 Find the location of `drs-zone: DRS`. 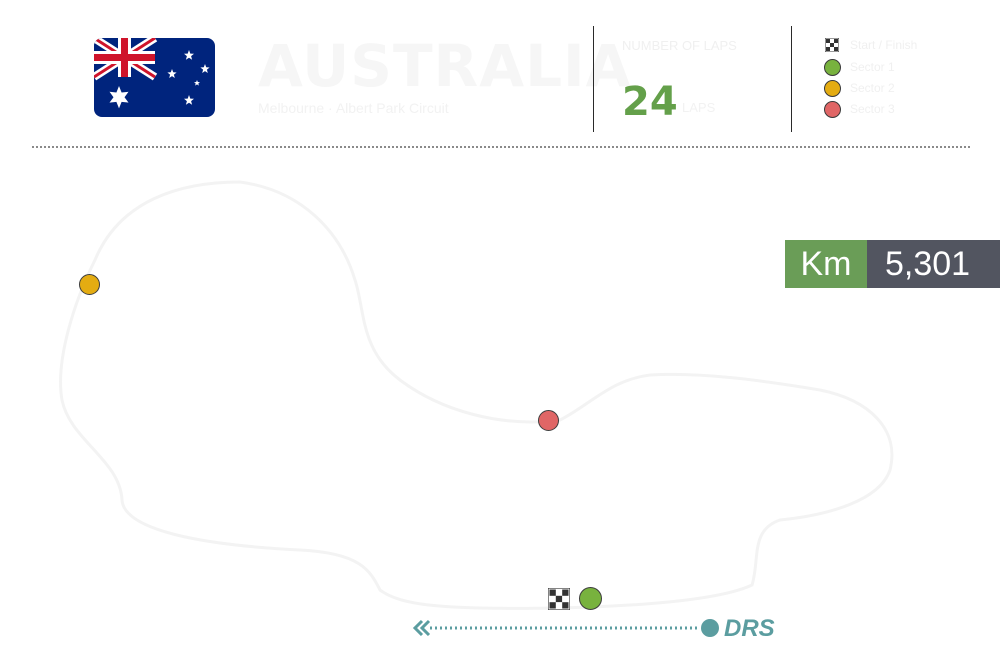

drs-zone: DRS is located at coordinates (600, 628).